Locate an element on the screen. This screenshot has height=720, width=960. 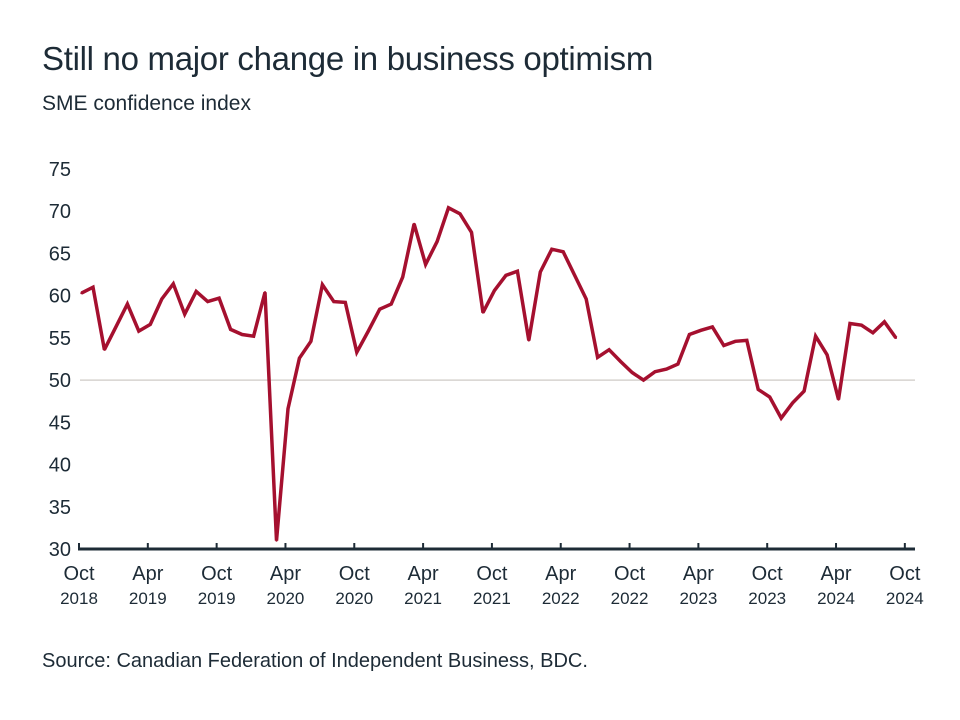
x-tick-year: 2018 is located at coordinates (79, 598).